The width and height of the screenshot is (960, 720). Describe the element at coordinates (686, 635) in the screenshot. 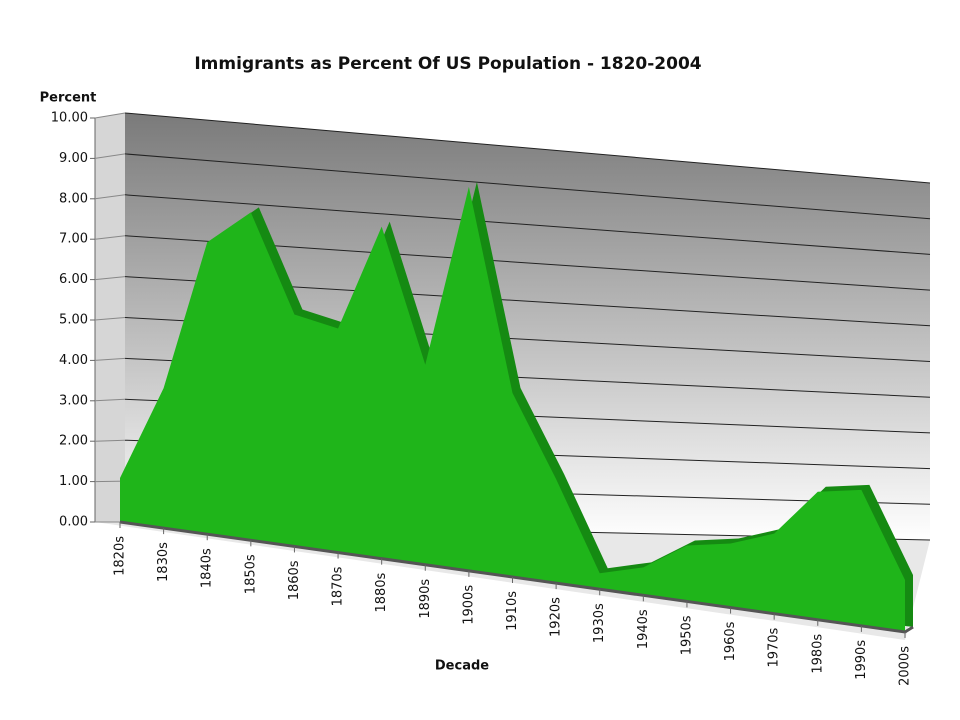

I see `x-tick-label: 1950s` at that location.